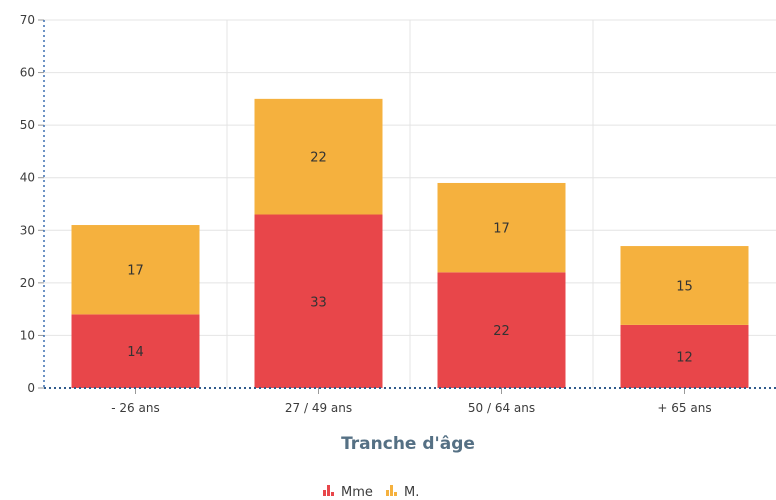 Image resolution: width=776 pixels, height=500 pixels. Describe the element at coordinates (357, 492) in the screenshot. I see `legend-label: Mme` at that location.